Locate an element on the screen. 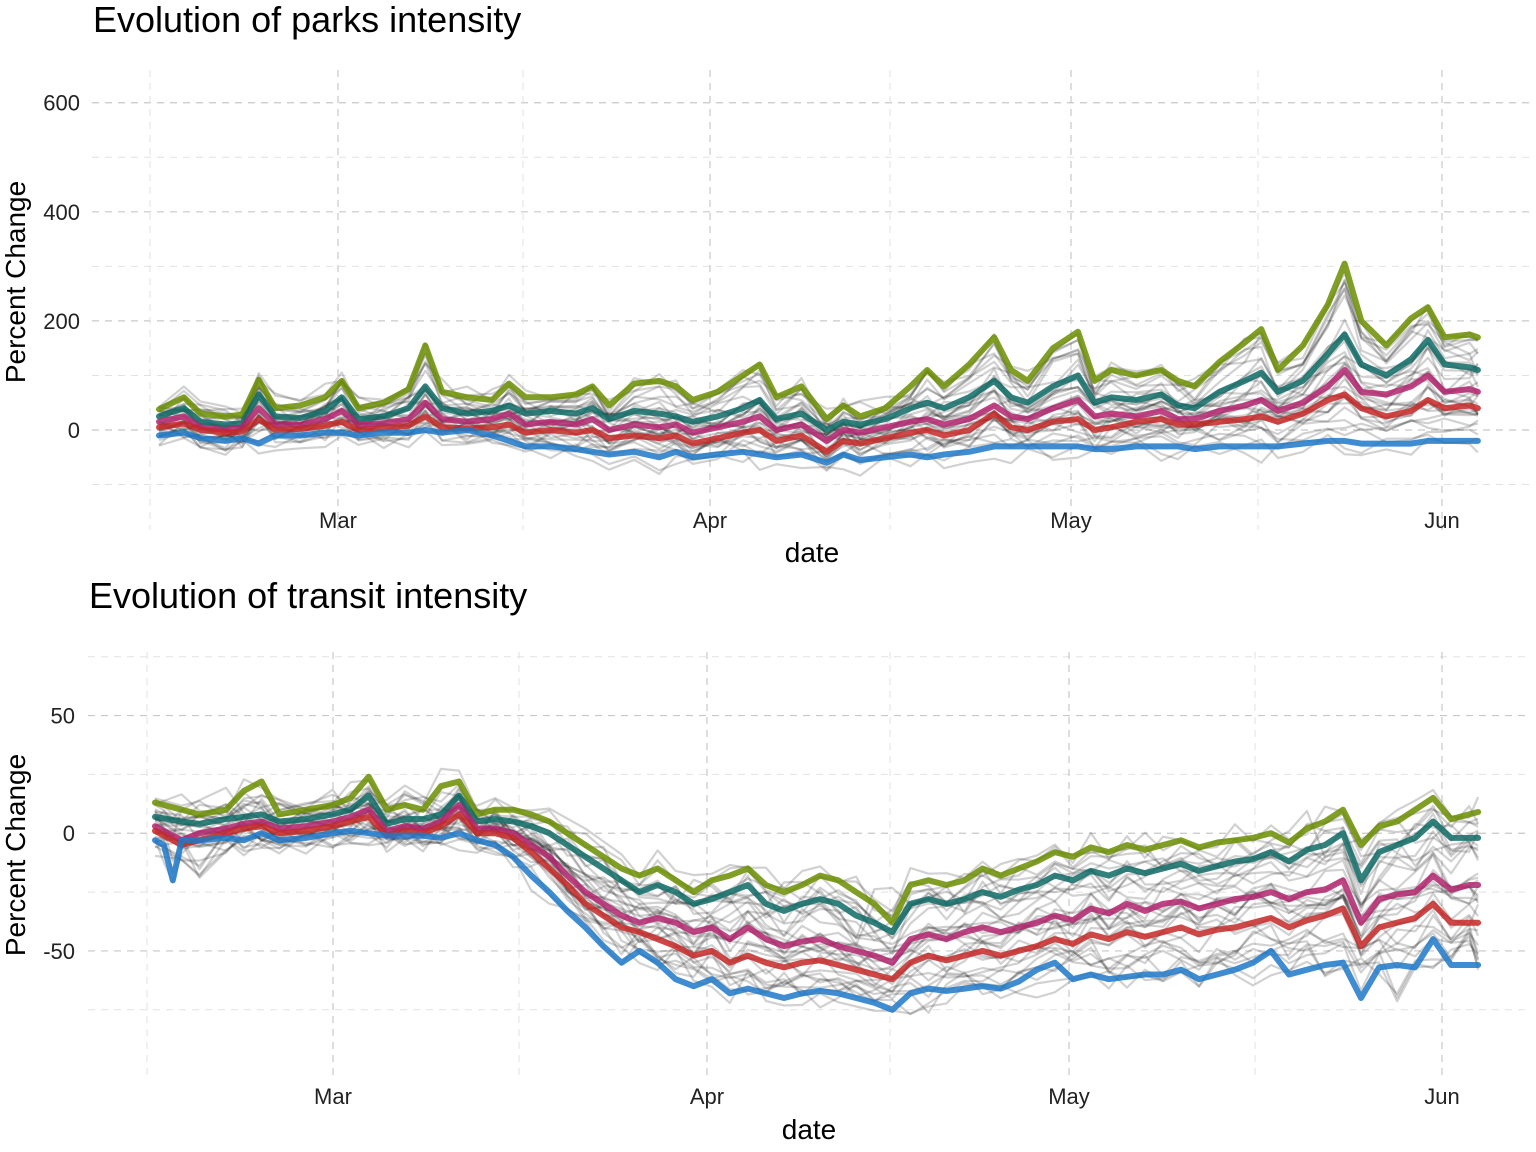 The height and width of the screenshot is (1152, 1536). y-tick-label: -50 is located at coordinates (59, 951).